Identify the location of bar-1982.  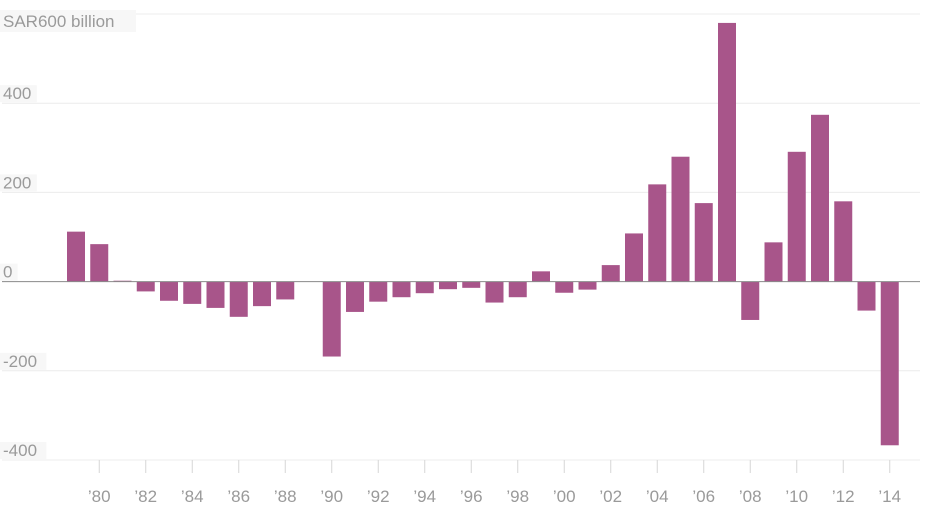
(145, 286).